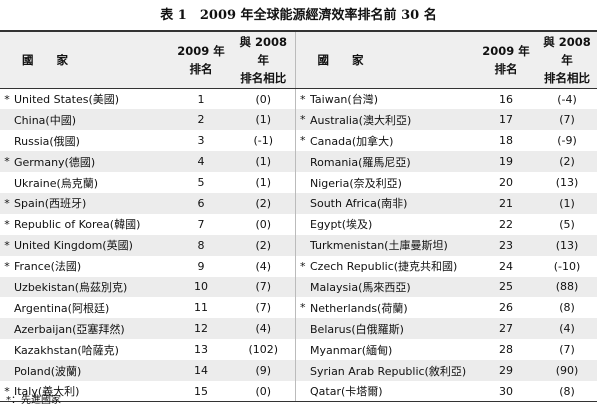  Describe the element at coordinates (360, 287) in the screenshot. I see `country: Malaysia(馬來西亞)` at that location.